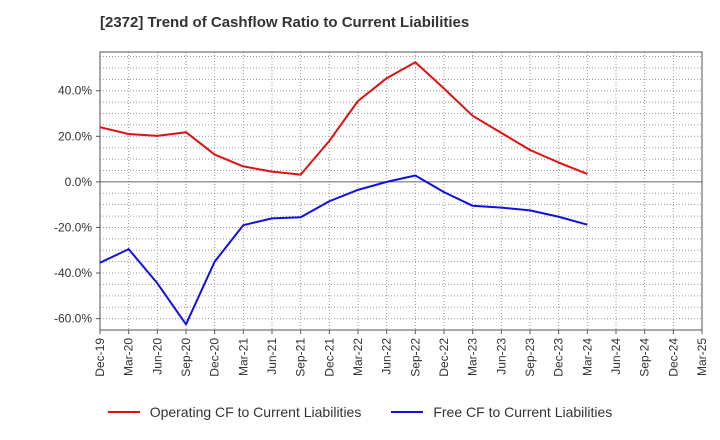 This screenshot has width=720, height=440. I want to click on x-tick-label: Dec-20, so click(215, 357).